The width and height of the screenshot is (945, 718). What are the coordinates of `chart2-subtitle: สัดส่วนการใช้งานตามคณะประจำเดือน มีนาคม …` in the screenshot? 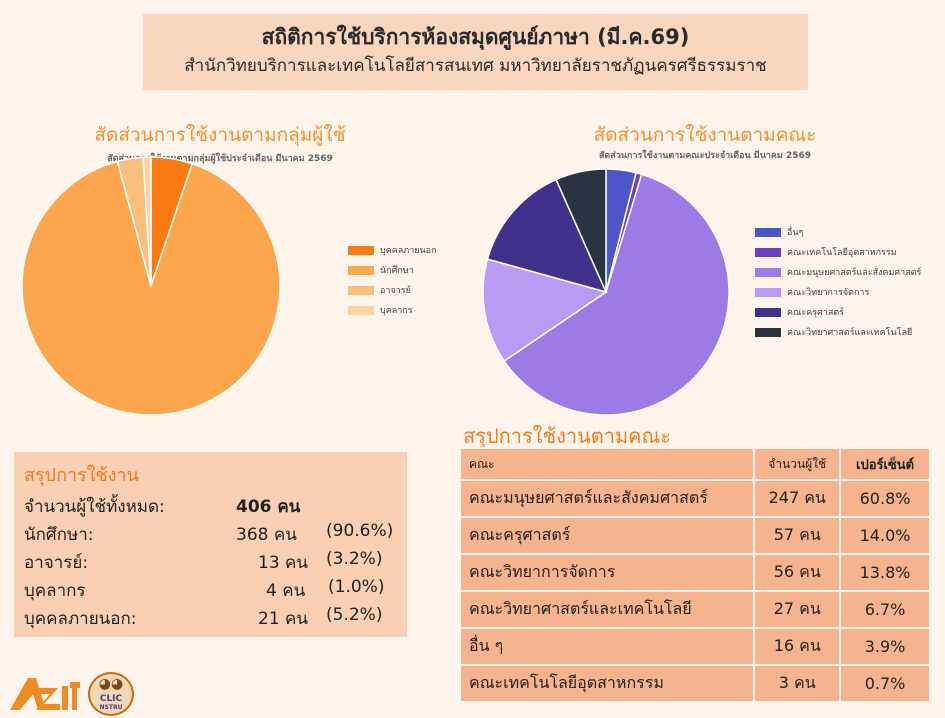 It's located at (705, 156).